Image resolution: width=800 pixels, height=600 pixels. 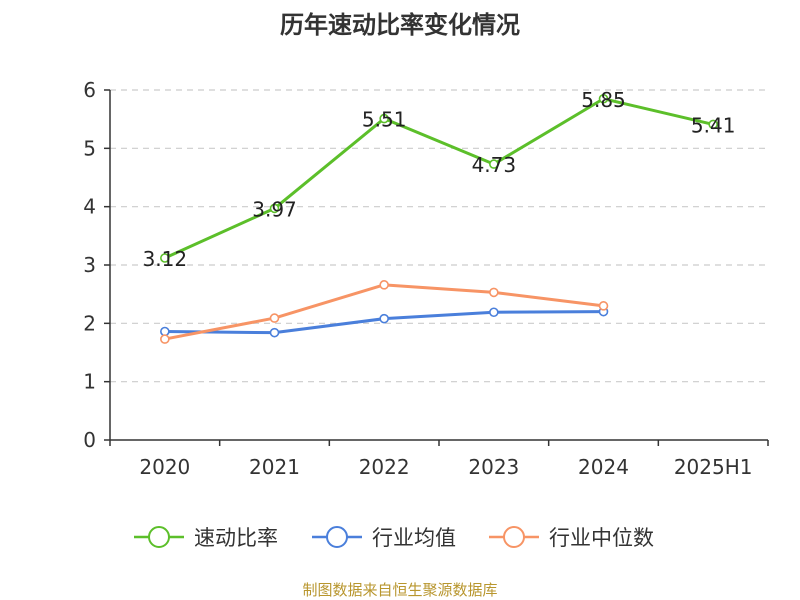 What do you see at coordinates (414, 538) in the screenshot?
I see `legend-label: 行业均值` at bounding box center [414, 538].